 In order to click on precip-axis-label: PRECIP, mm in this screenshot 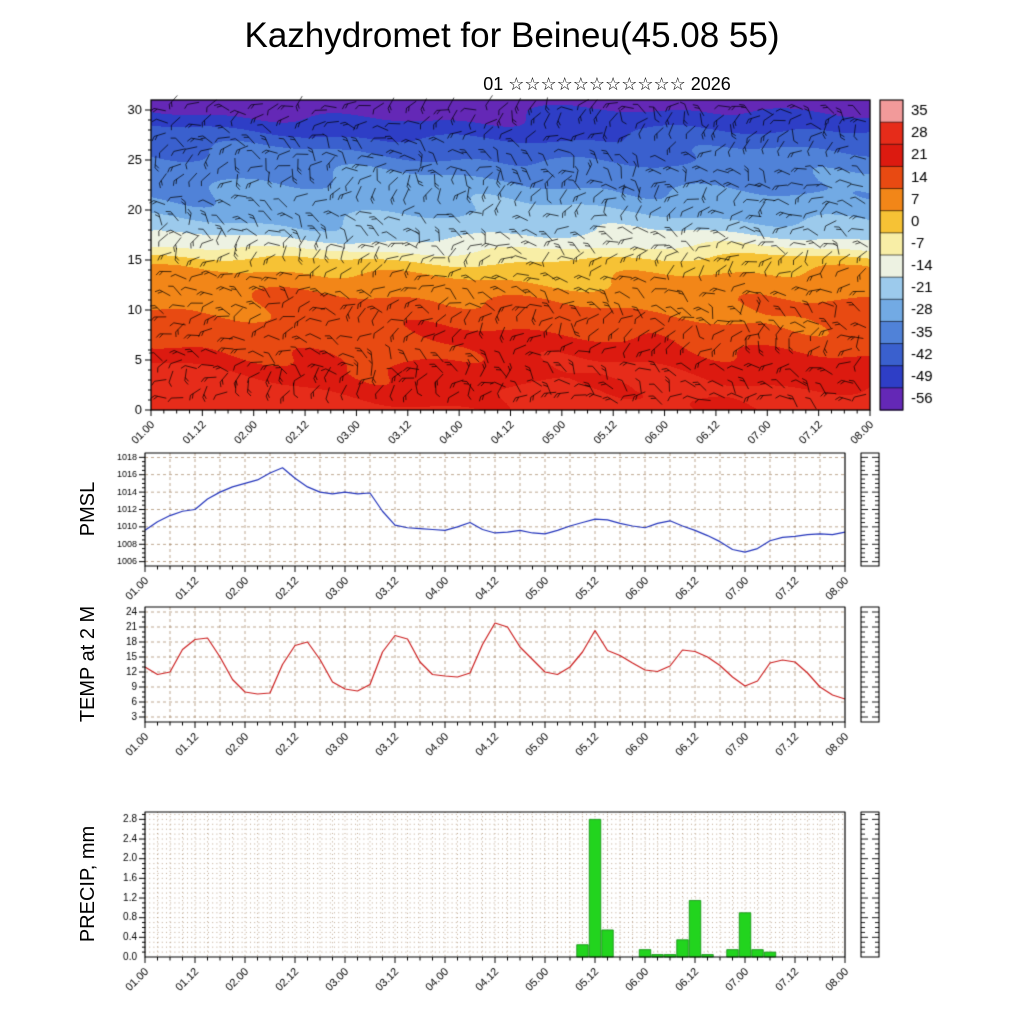, I will do `click(88, 884)`.